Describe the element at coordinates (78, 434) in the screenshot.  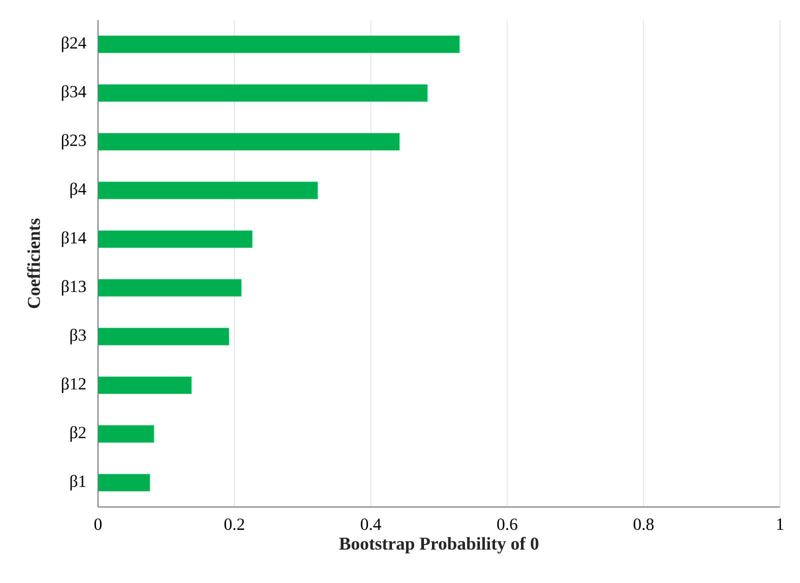
I see `y-tick-label: β2` at that location.